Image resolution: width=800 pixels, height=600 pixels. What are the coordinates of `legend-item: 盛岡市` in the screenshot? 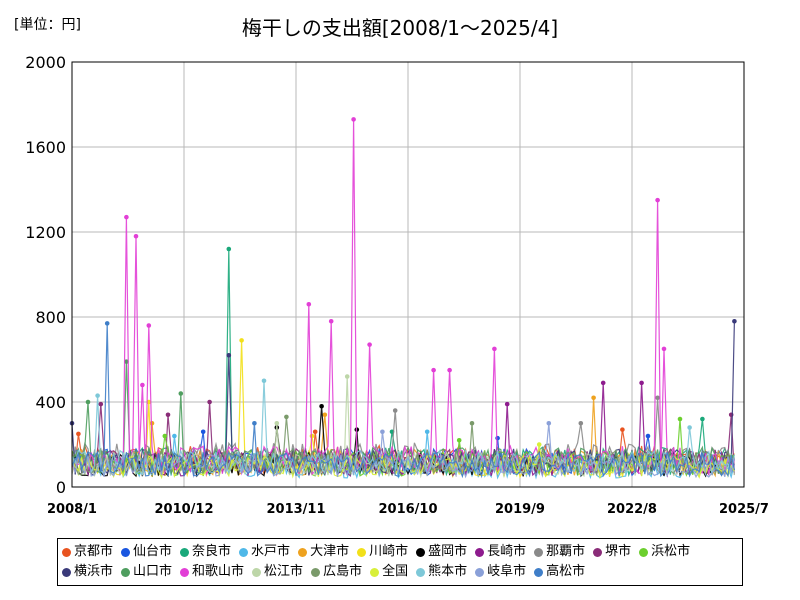 It's located at (441, 552).